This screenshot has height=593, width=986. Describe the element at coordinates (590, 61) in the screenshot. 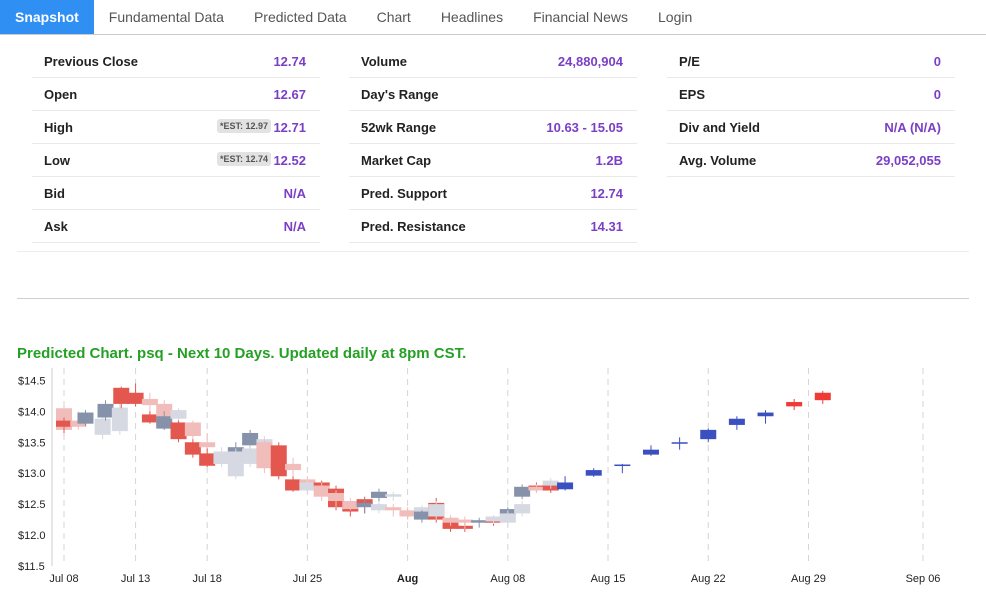

I see `row-value: 24,880,904` at that location.